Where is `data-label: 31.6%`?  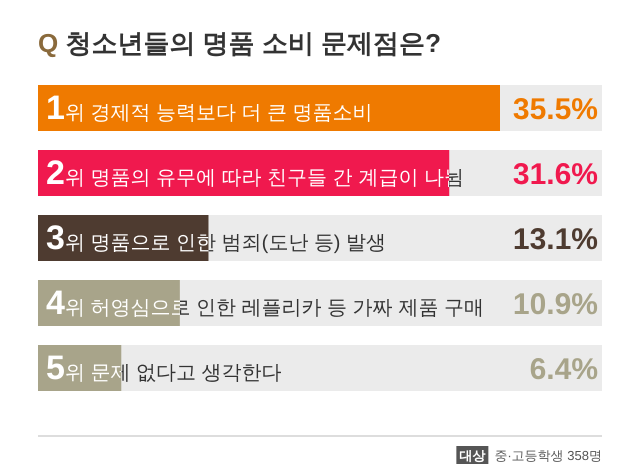
data-label: 31.6% is located at coordinates (555, 174).